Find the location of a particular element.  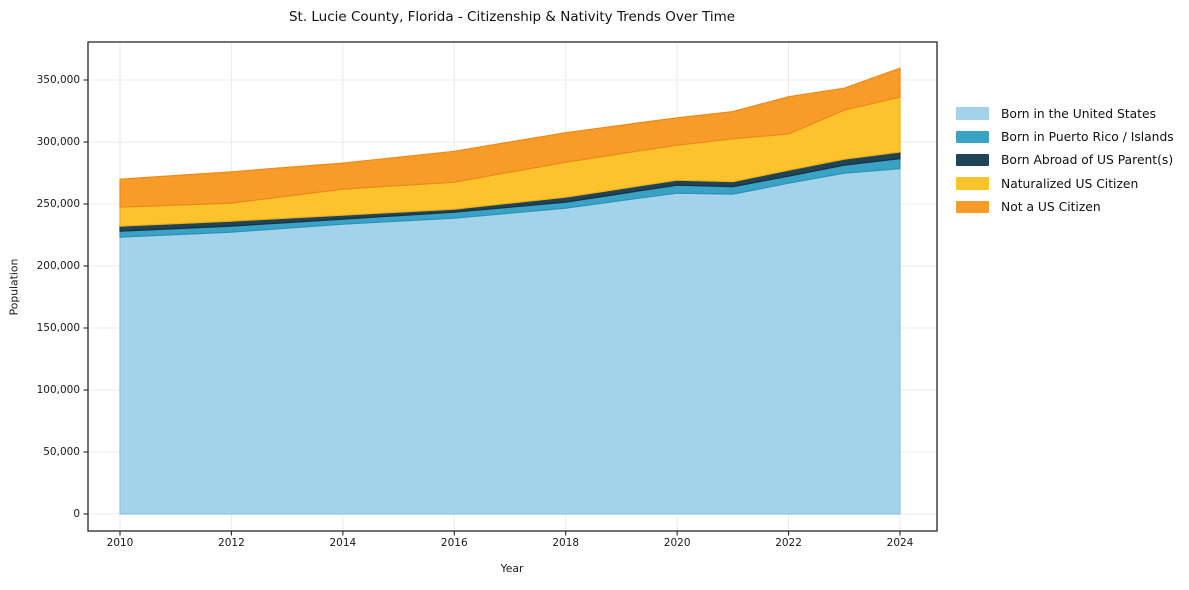

legend-label: Not a US Citizen is located at coordinates (1051, 206).